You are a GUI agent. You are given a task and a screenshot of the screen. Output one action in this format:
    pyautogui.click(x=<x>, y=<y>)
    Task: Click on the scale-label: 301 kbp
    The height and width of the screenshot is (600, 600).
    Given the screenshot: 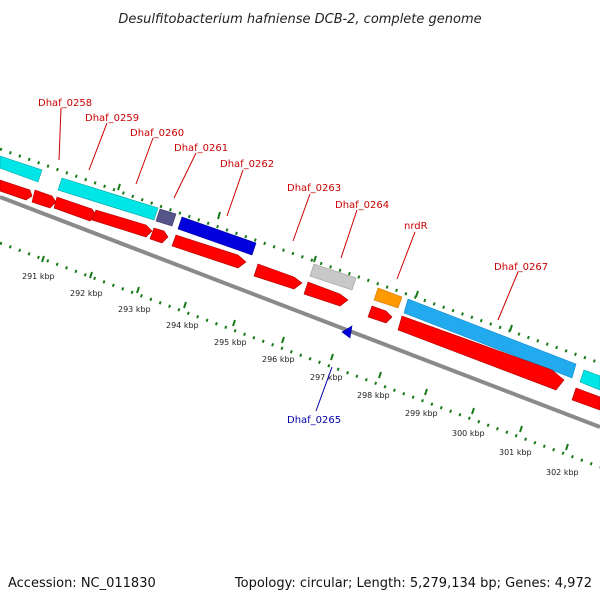 What is the action you would take?
    pyautogui.click(x=515, y=452)
    